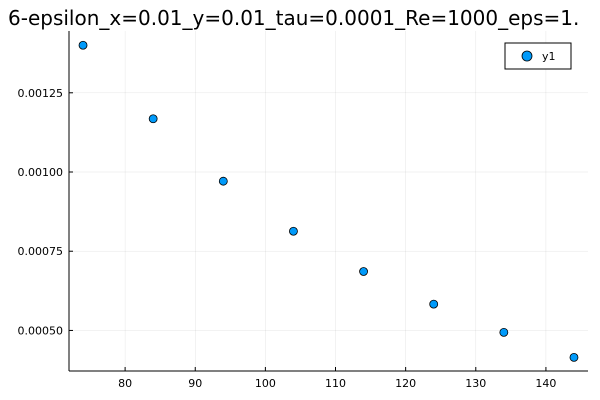 Image resolution: width=600 pixels, height=400 pixels. I want to click on legend-box, so click(538, 56).